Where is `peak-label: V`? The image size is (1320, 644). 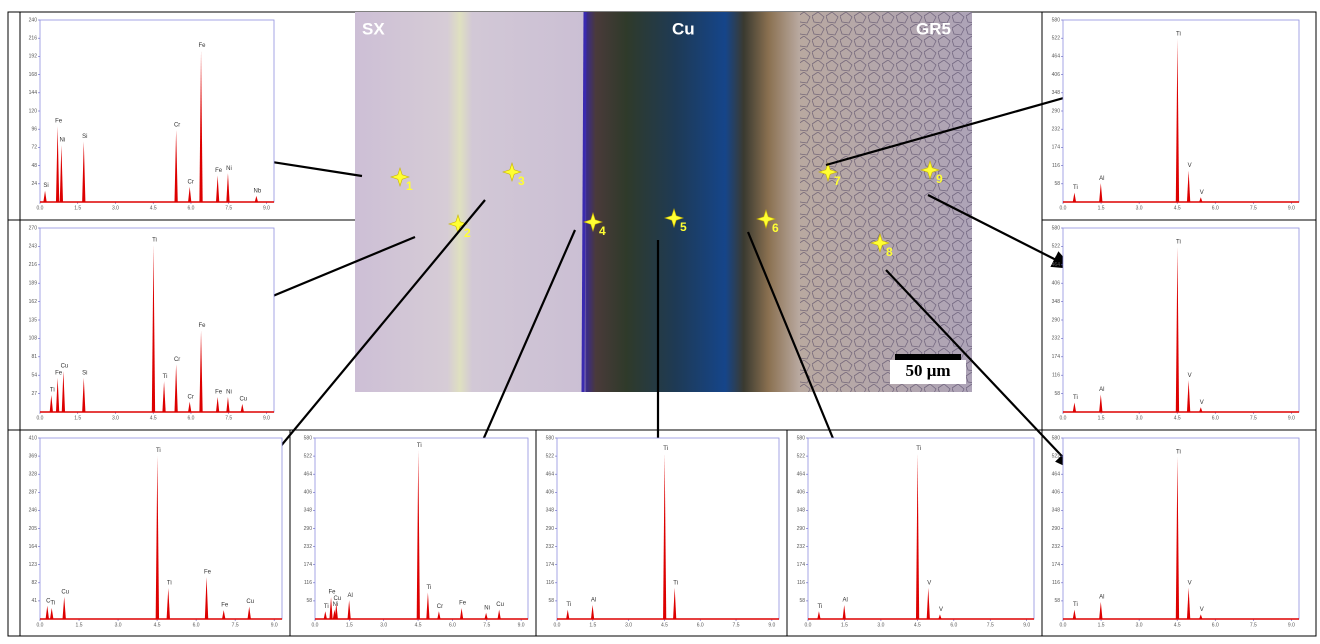 peak-label: V is located at coordinates (1202, 610).